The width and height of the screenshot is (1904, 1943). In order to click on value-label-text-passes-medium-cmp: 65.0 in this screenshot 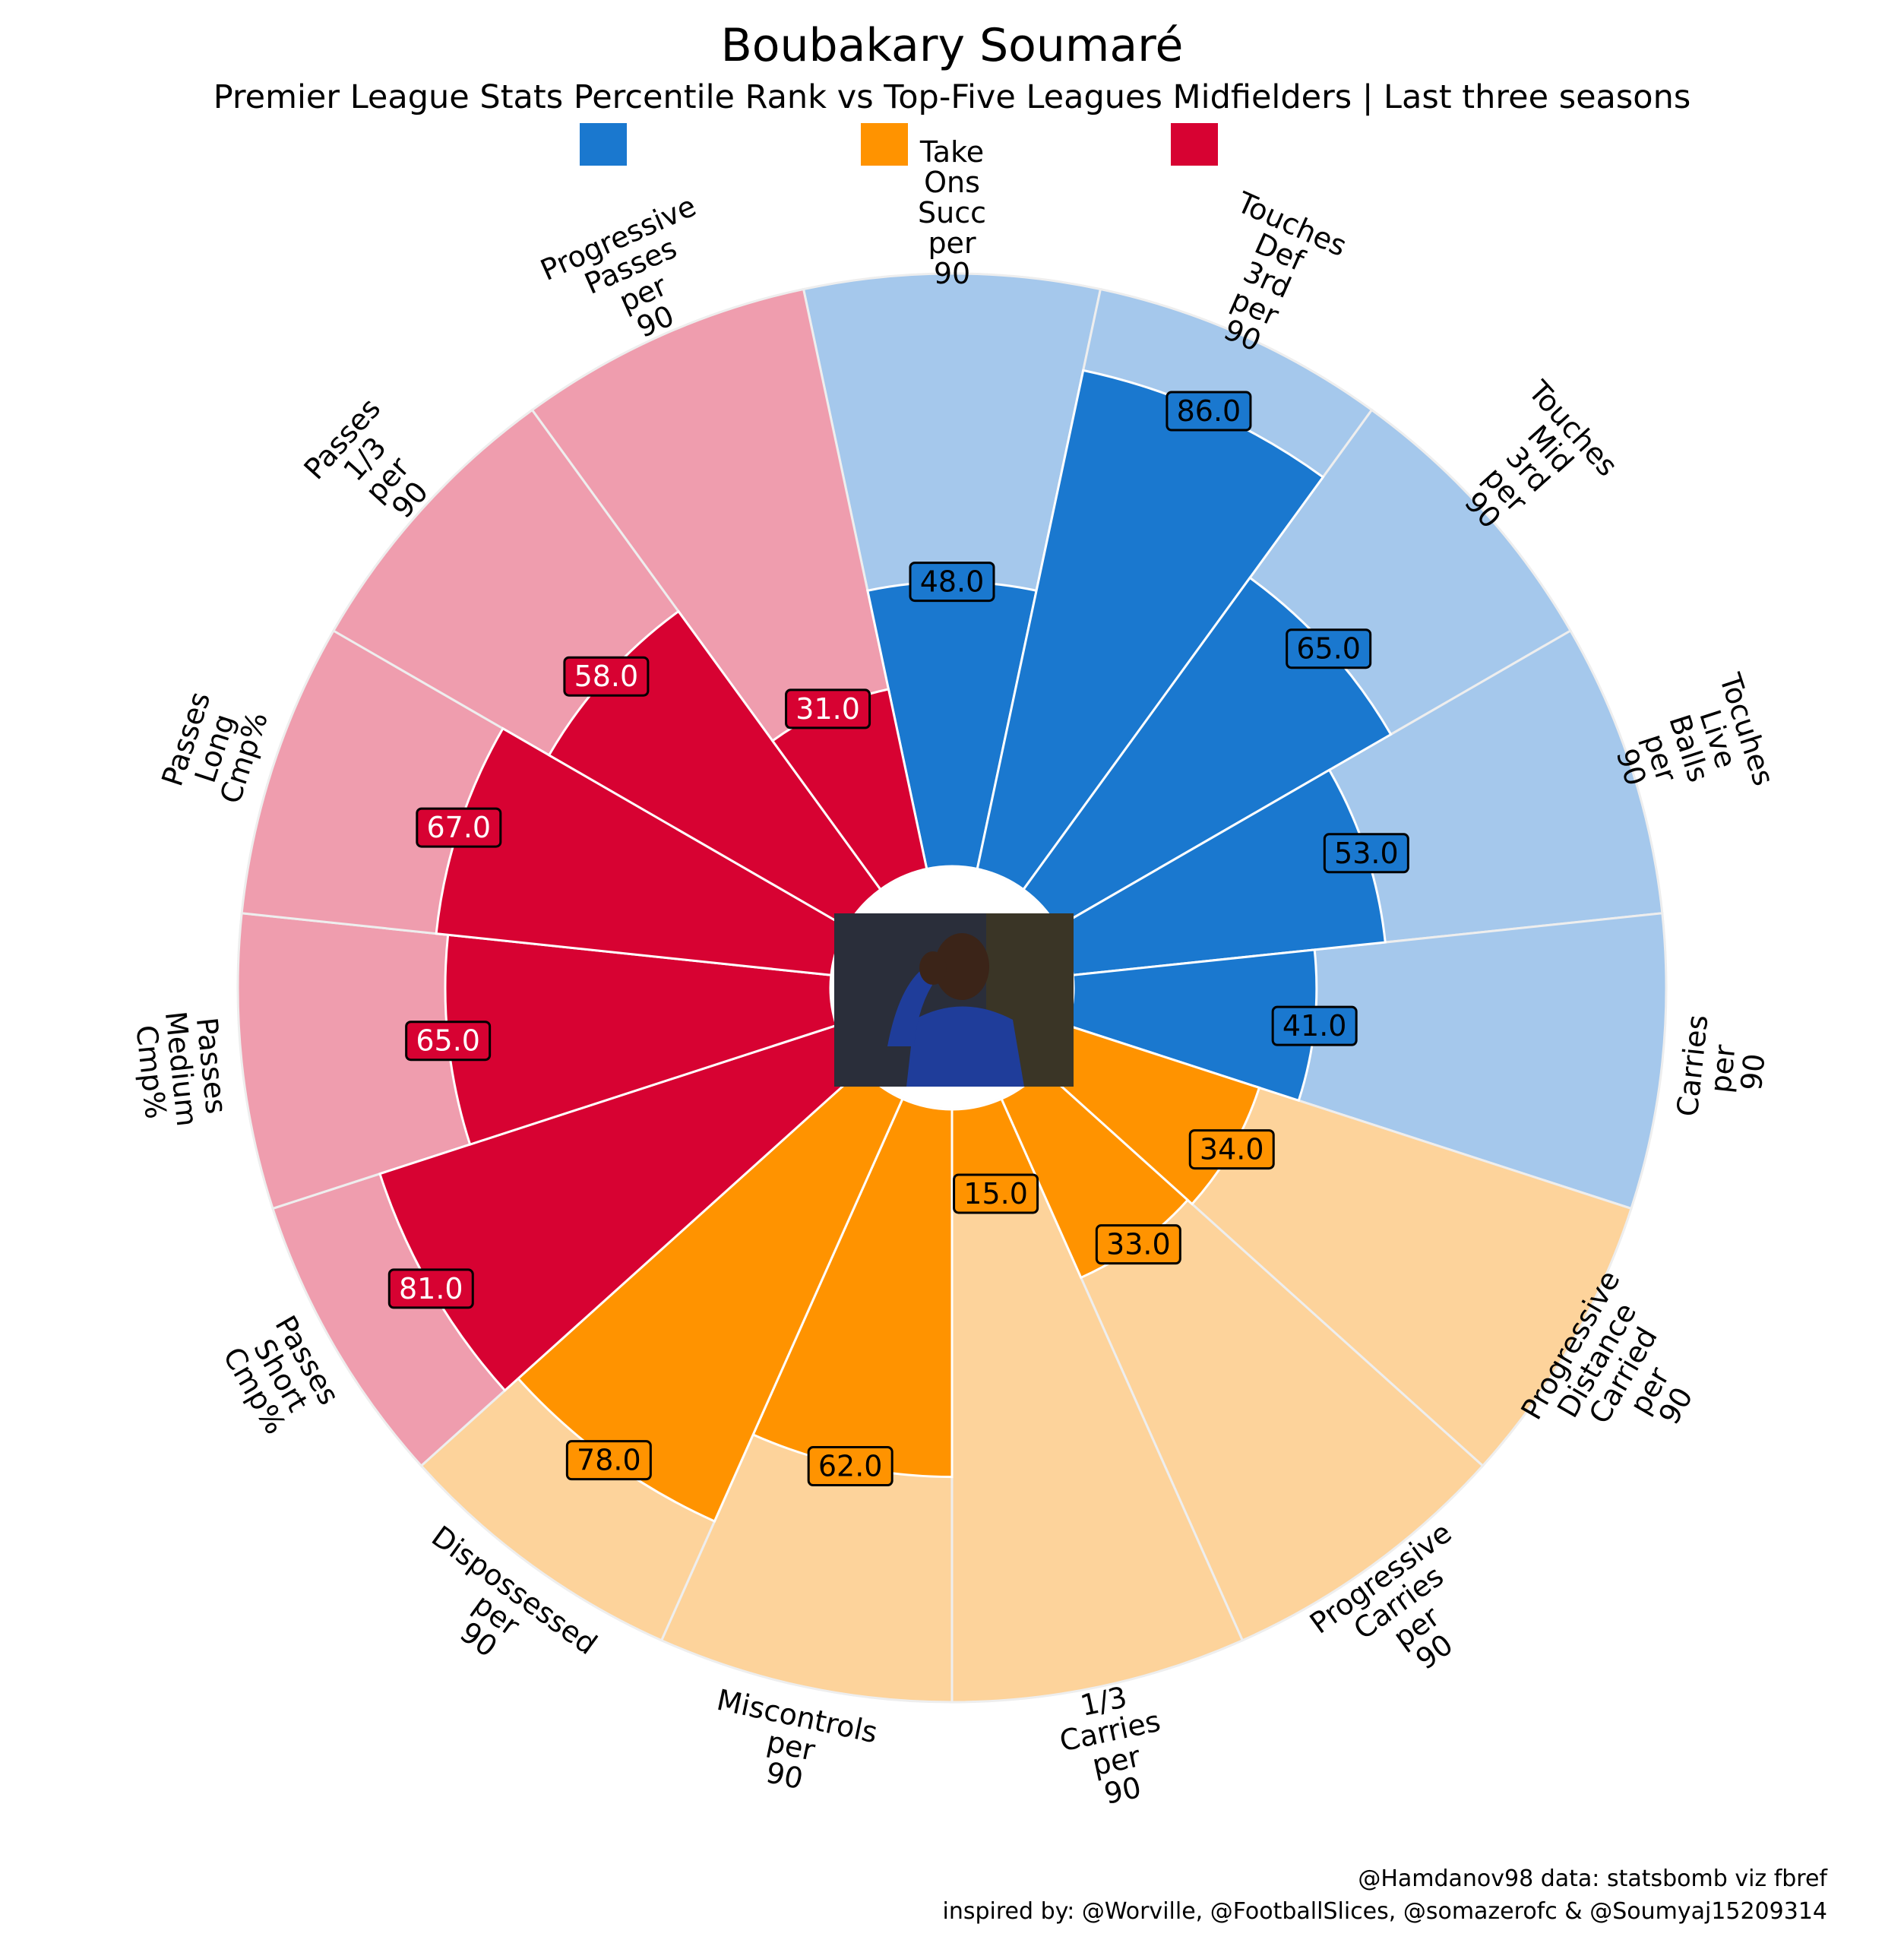, I will do `click(448, 1041)`.